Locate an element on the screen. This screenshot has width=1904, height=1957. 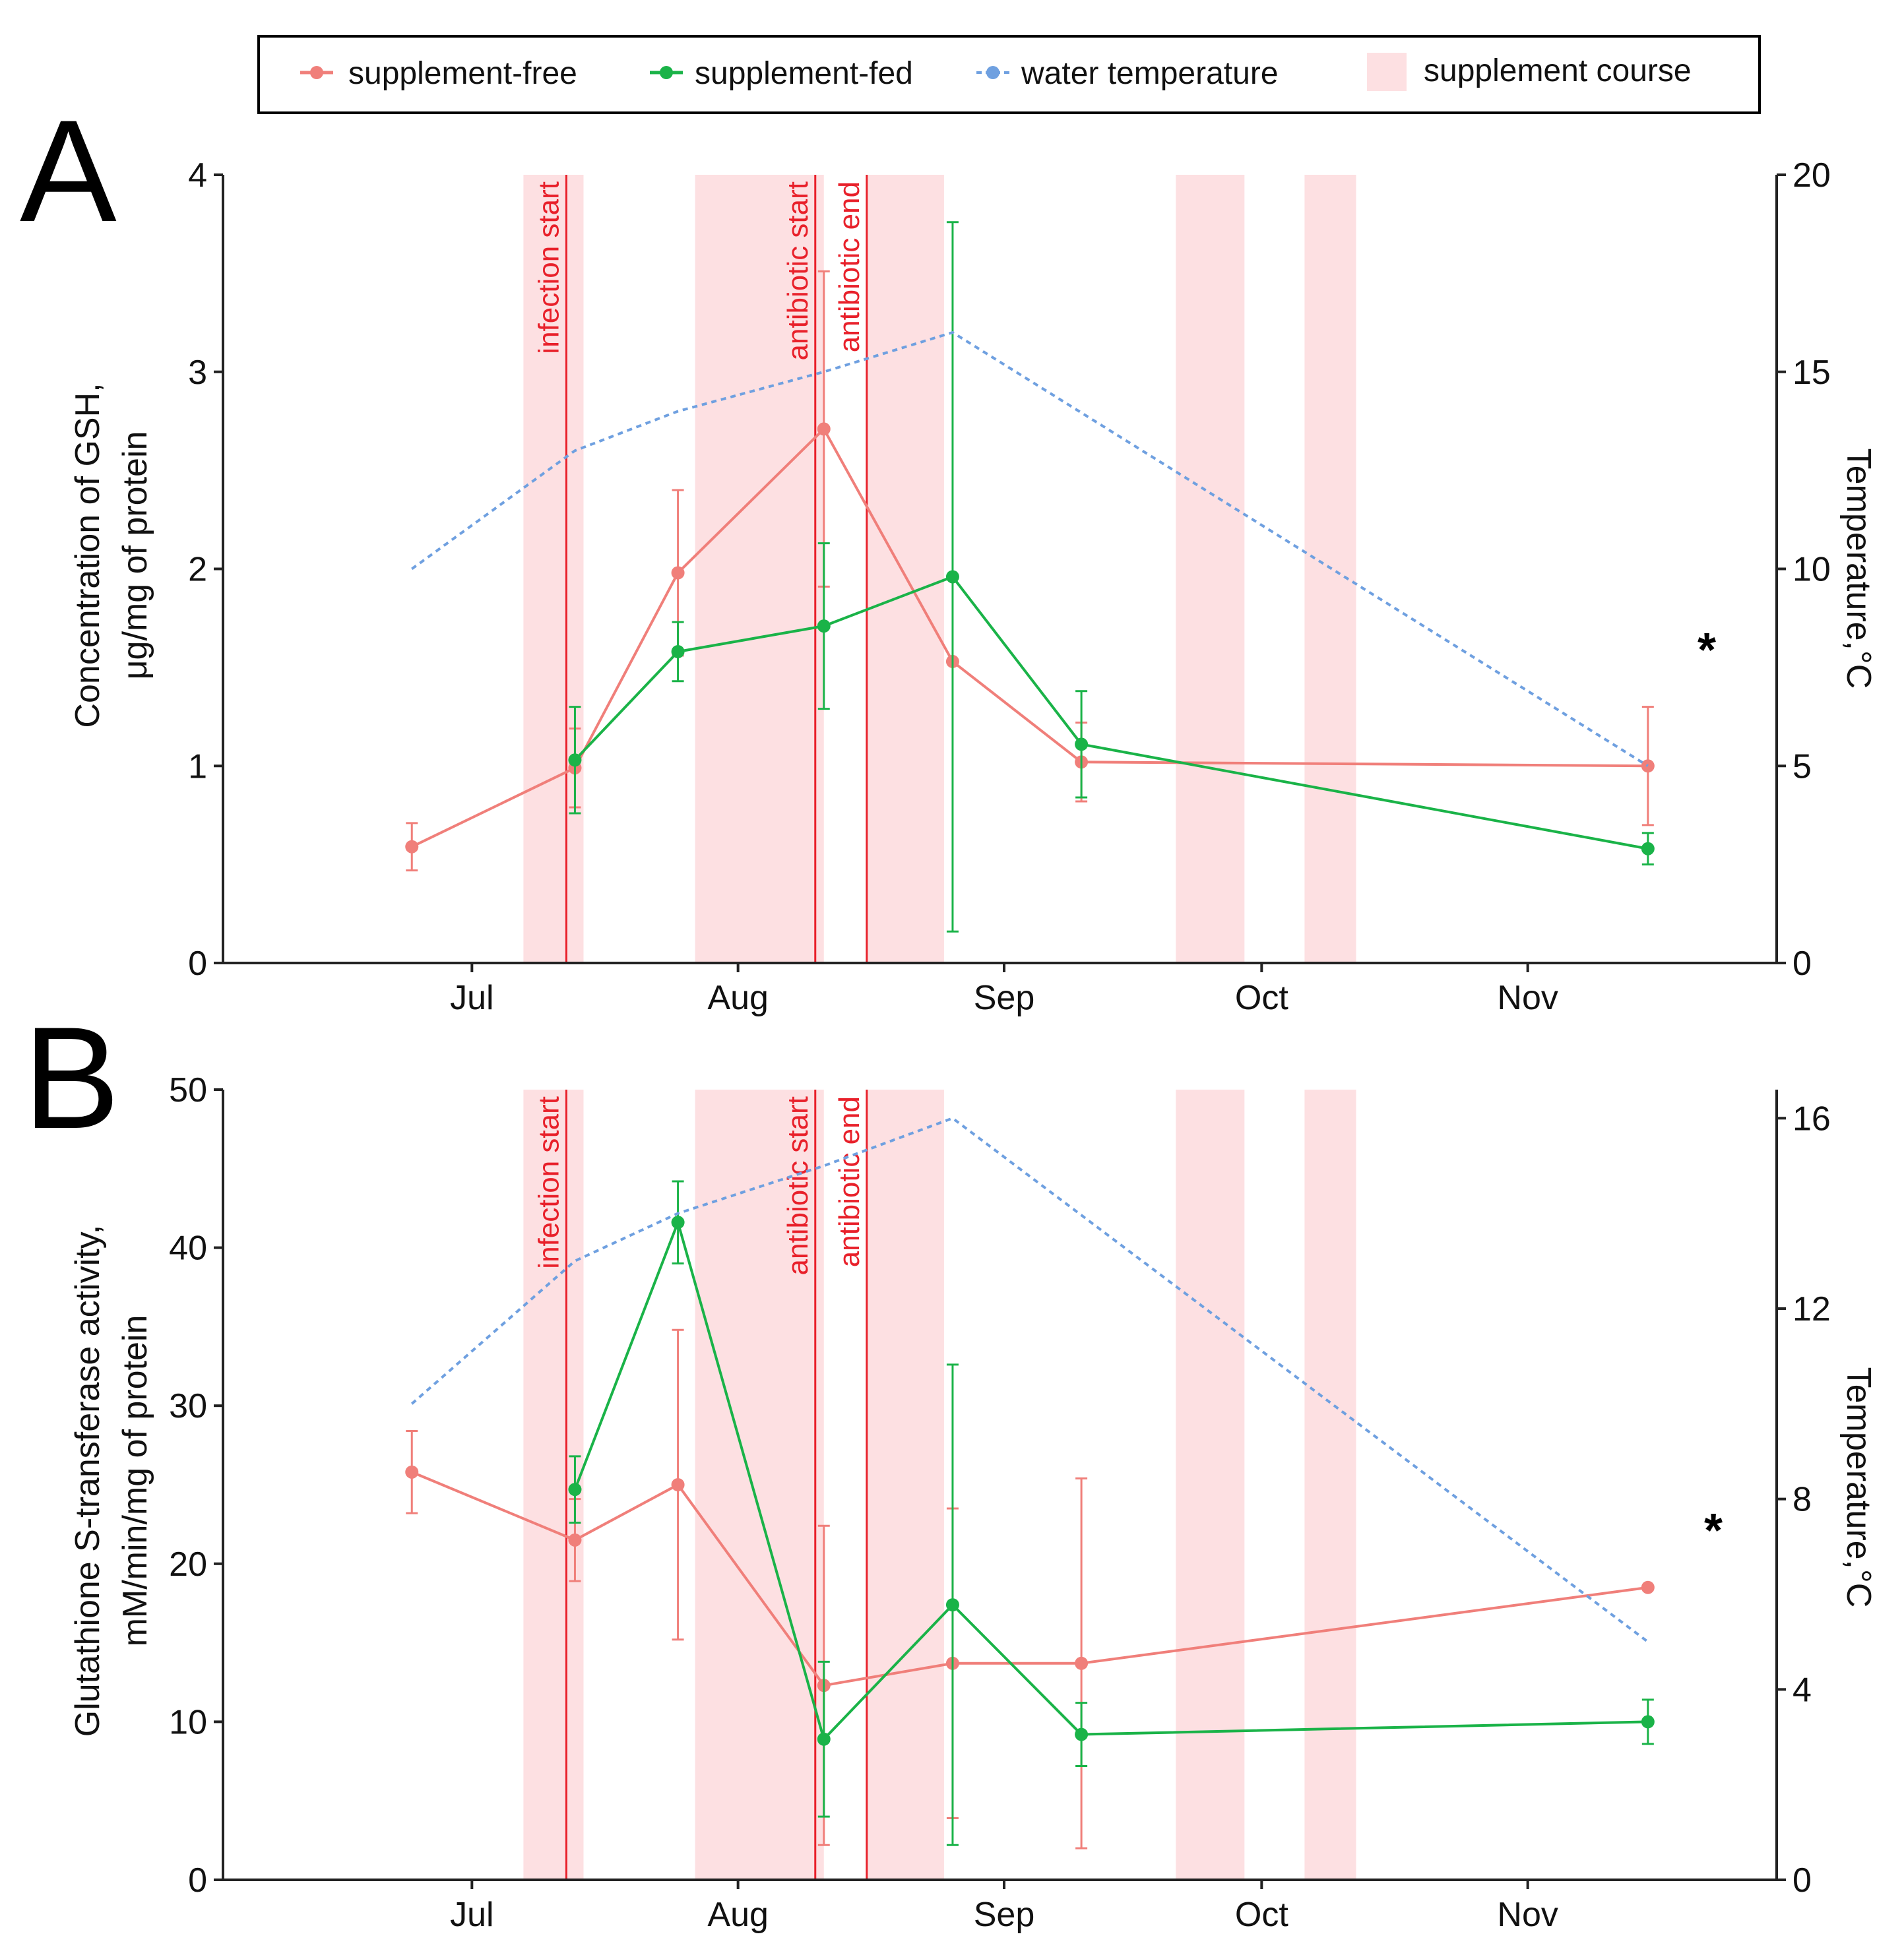
panel-letter-a: A is located at coordinates (68, 171).